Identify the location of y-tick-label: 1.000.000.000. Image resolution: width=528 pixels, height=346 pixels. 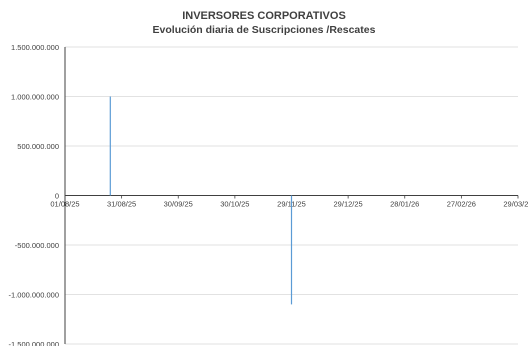
(35, 97).